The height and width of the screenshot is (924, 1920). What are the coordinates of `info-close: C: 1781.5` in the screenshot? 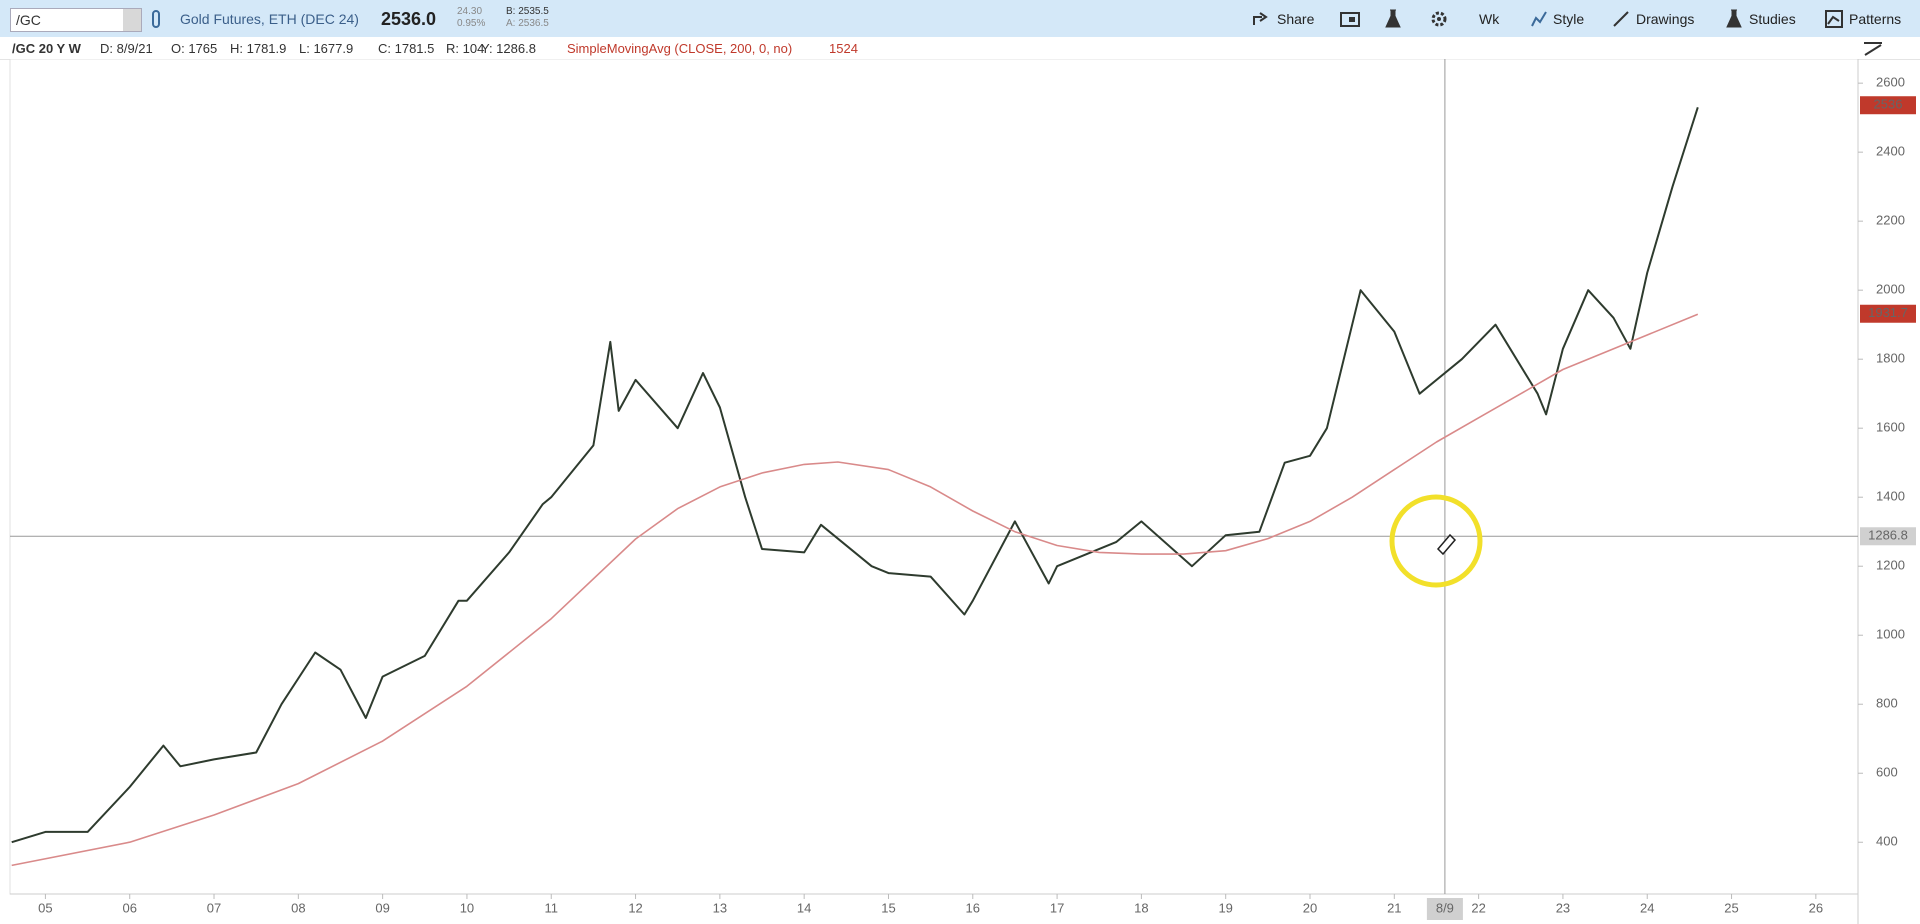 It's located at (406, 48).